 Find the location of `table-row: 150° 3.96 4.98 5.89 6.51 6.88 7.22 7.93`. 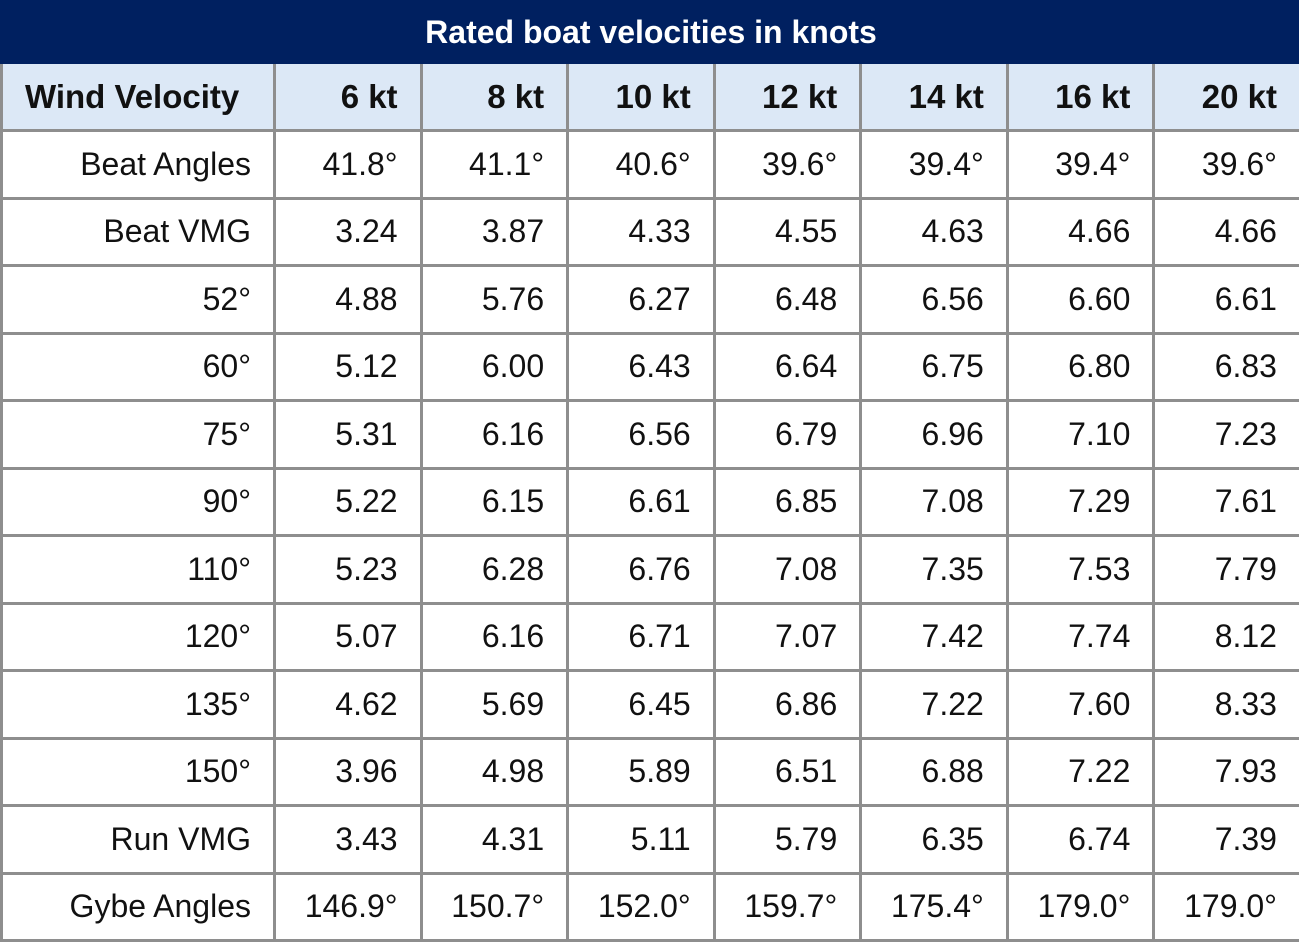

table-row: 150° 3.96 4.98 5.89 6.51 6.88 7.22 7.93 is located at coordinates (649, 771).